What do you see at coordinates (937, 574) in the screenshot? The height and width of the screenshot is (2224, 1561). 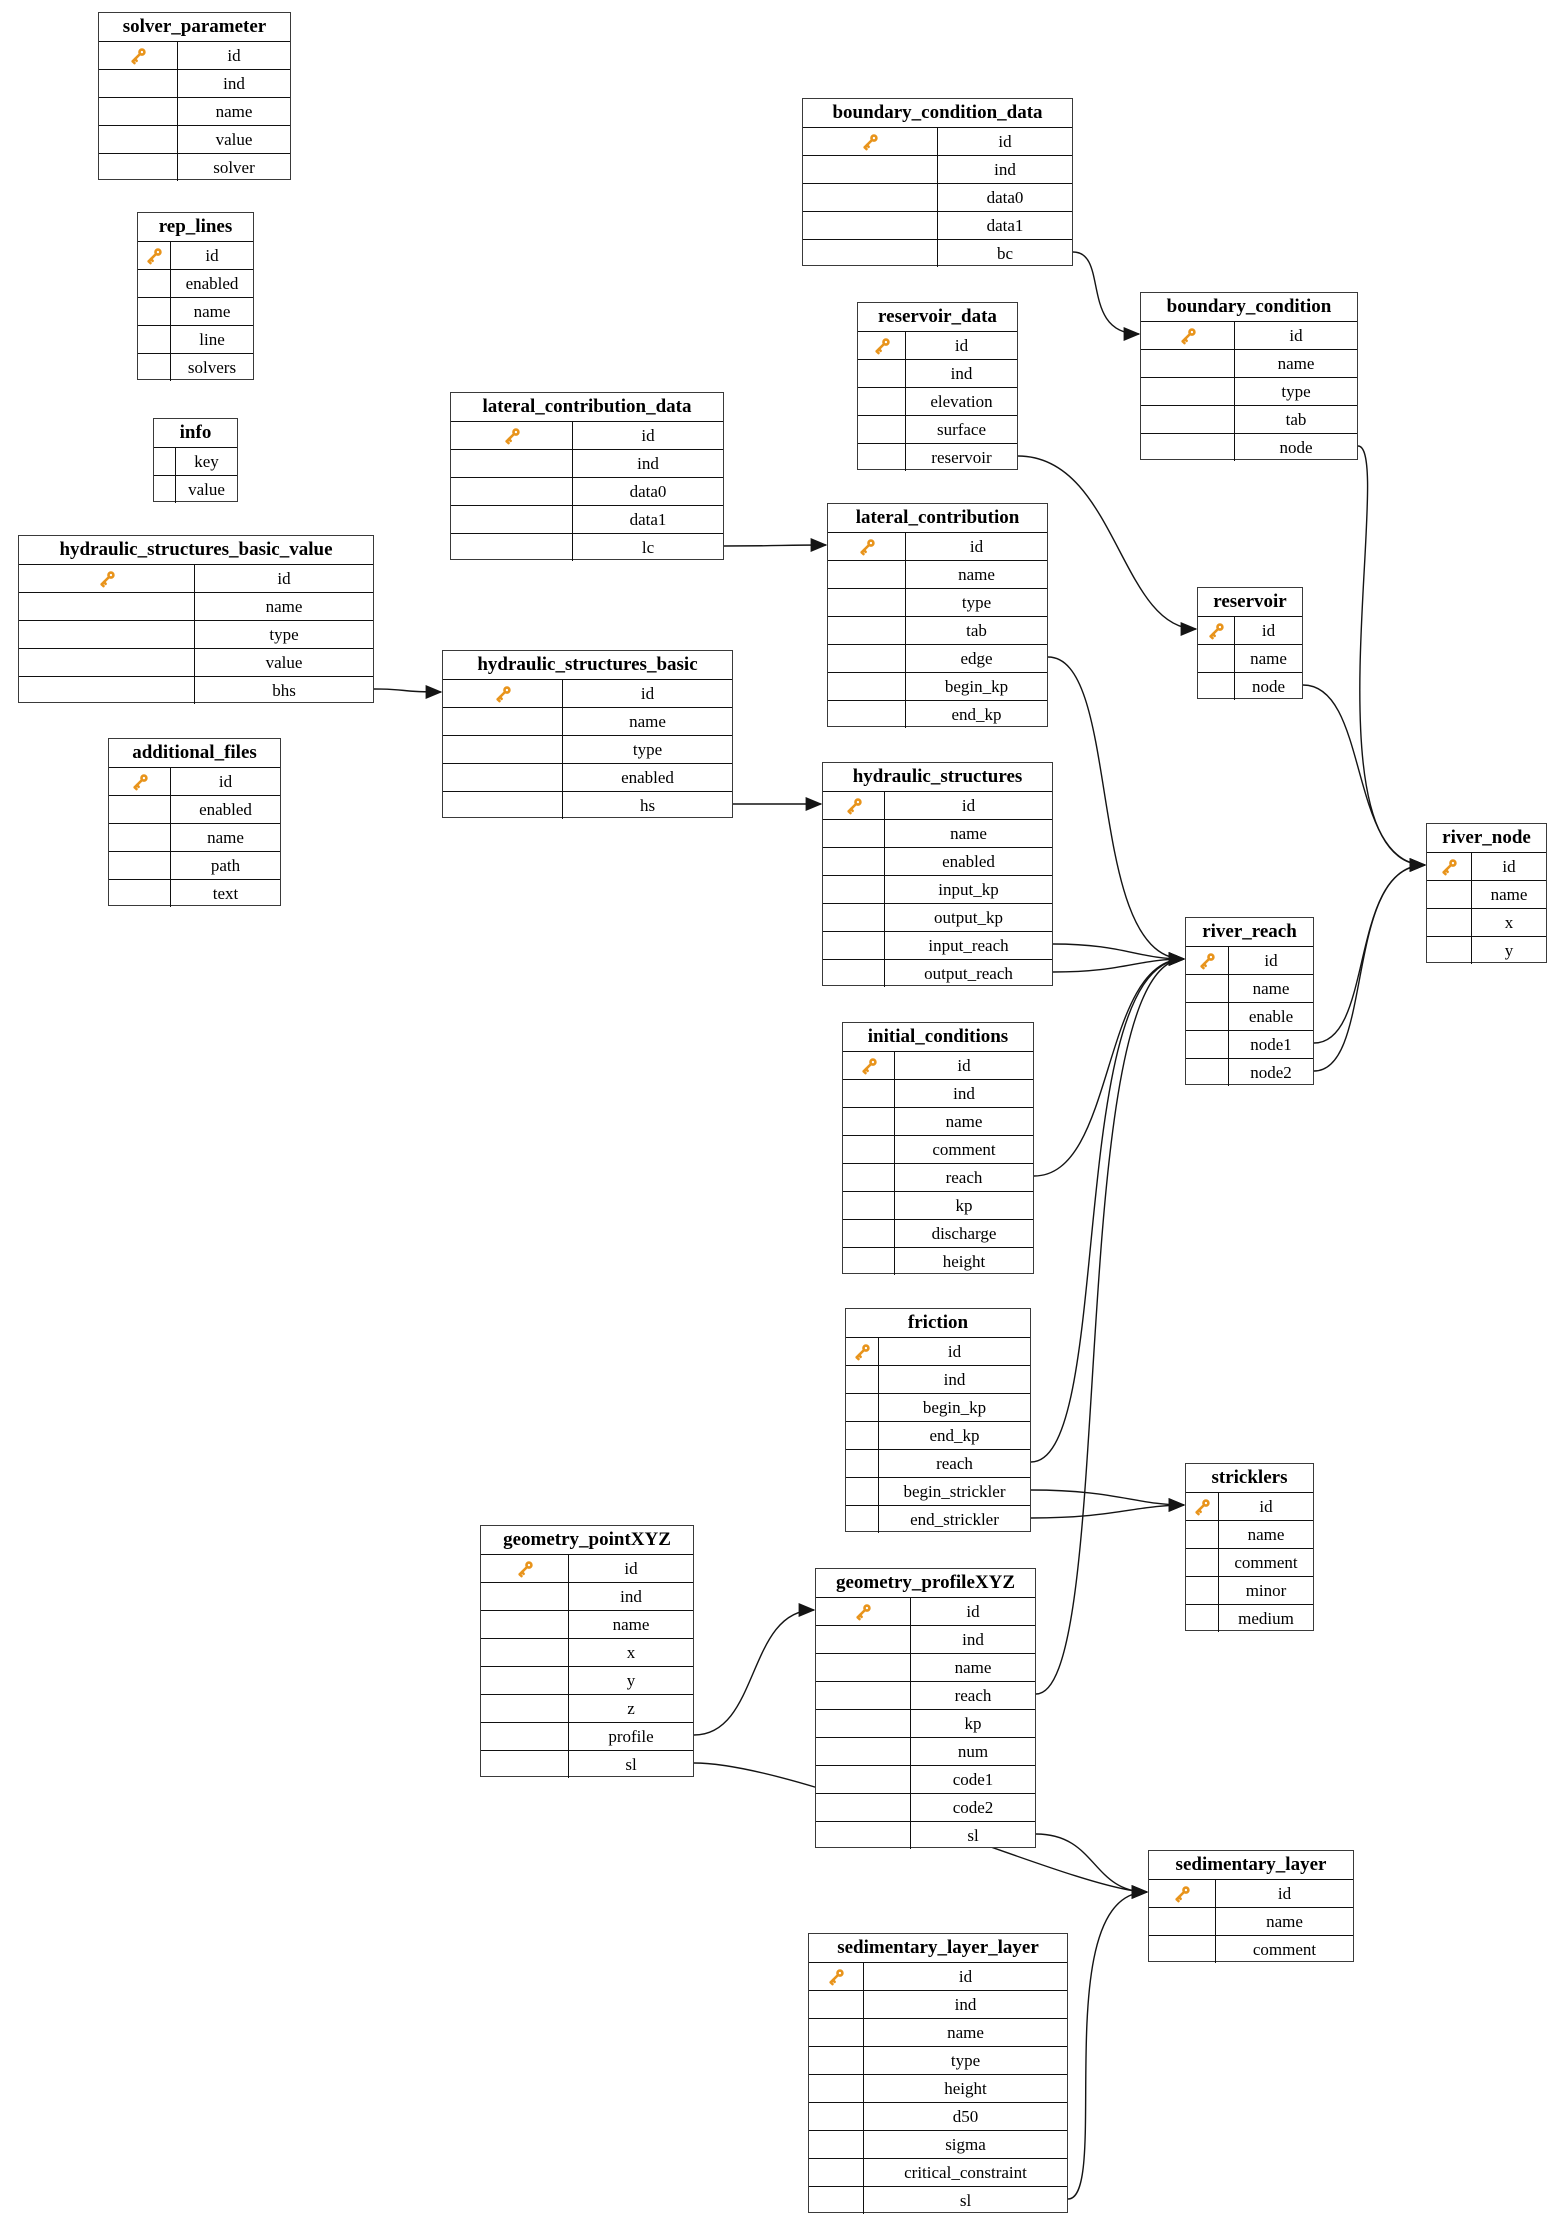 I see `field-row-lateral_contribution-name: name` at bounding box center [937, 574].